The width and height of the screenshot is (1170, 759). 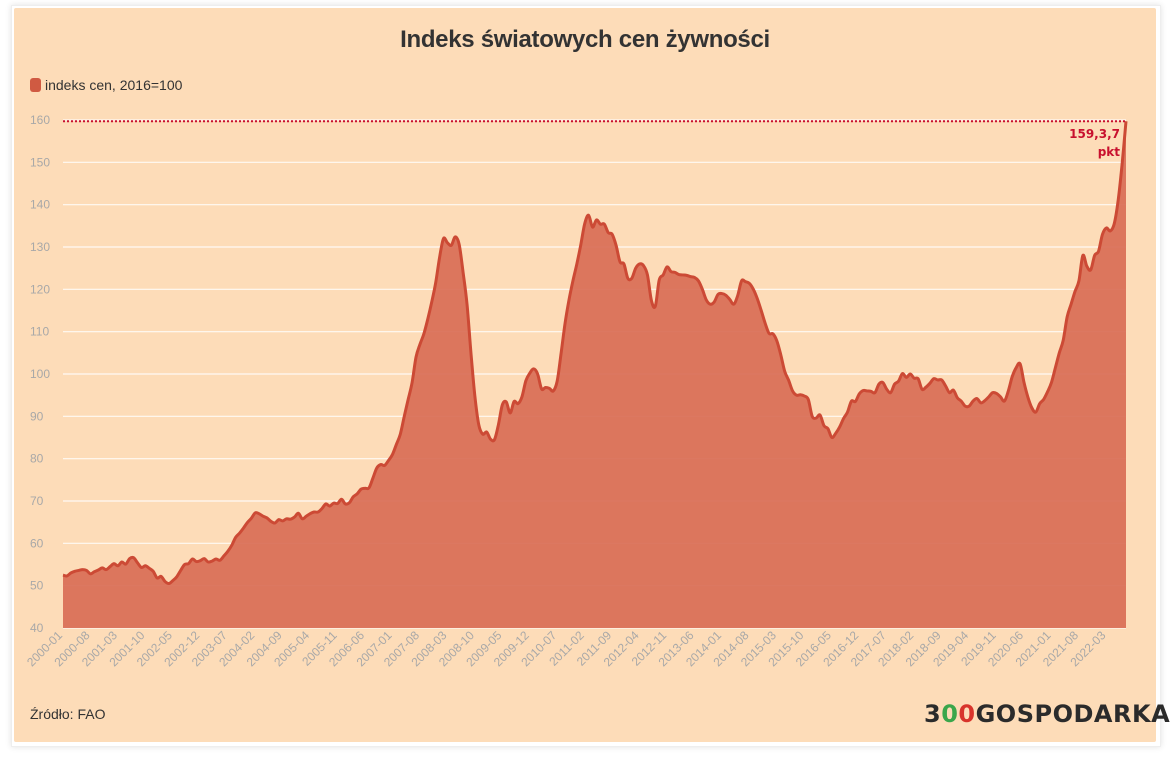 I want to click on y-tick-label: 40, so click(x=37, y=628).